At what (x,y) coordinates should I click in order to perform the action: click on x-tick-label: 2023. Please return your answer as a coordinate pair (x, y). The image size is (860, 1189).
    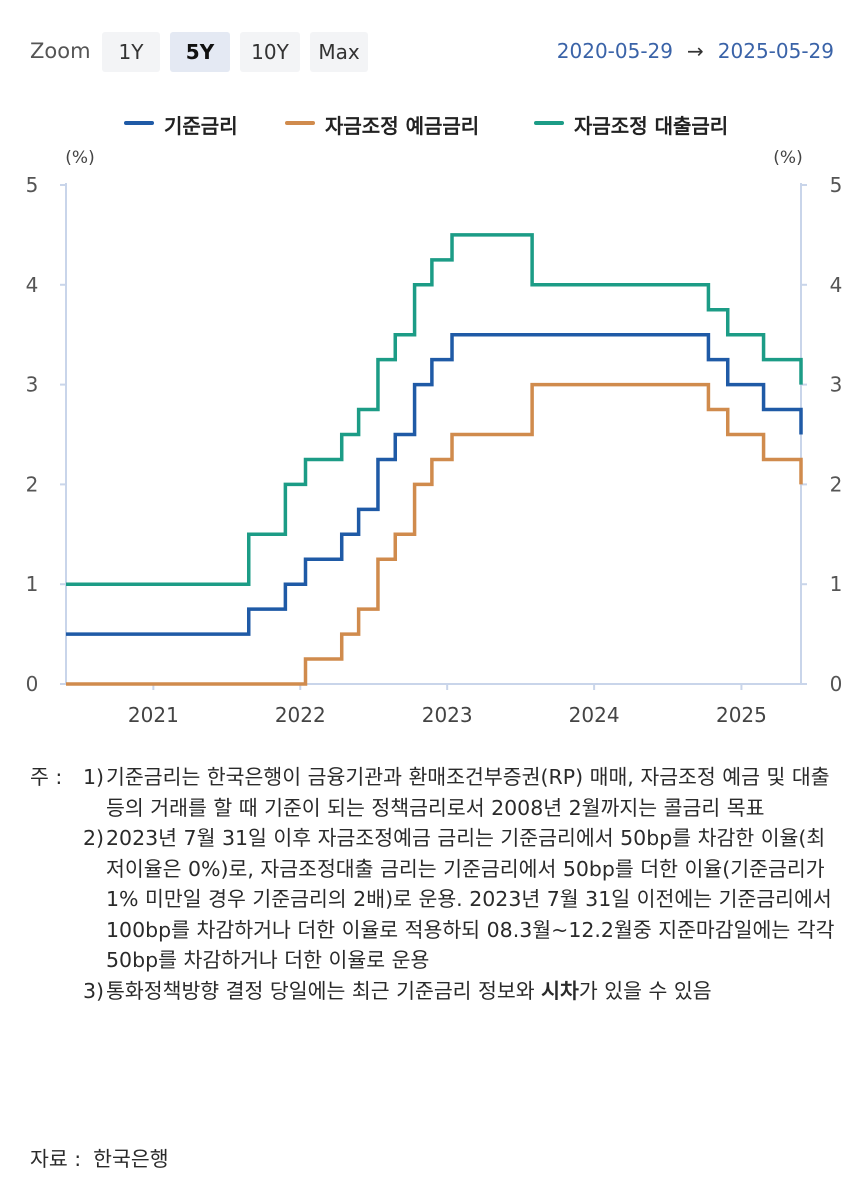
    Looking at the image, I should click on (447, 715).